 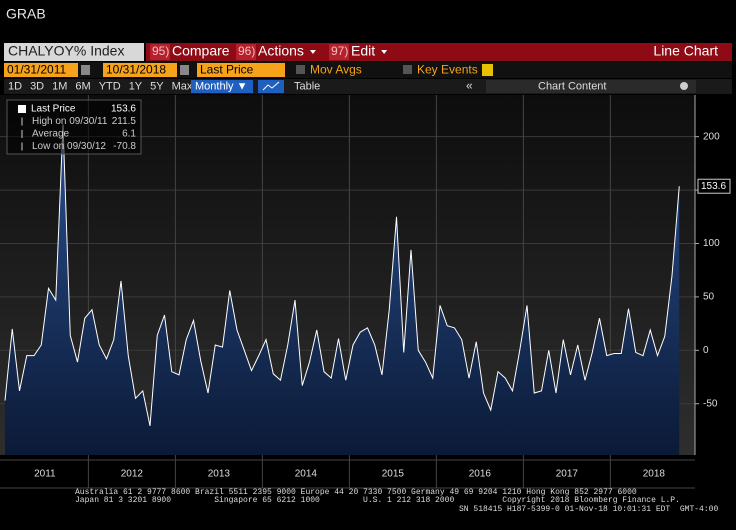 I want to click on x-tick-label: 2013, so click(x=219, y=474).